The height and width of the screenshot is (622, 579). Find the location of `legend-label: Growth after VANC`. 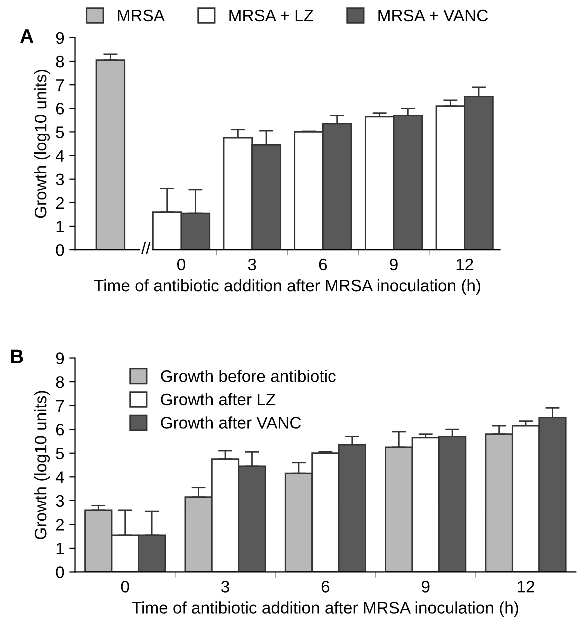

legend-label: Growth after VANC is located at coordinates (231, 422).